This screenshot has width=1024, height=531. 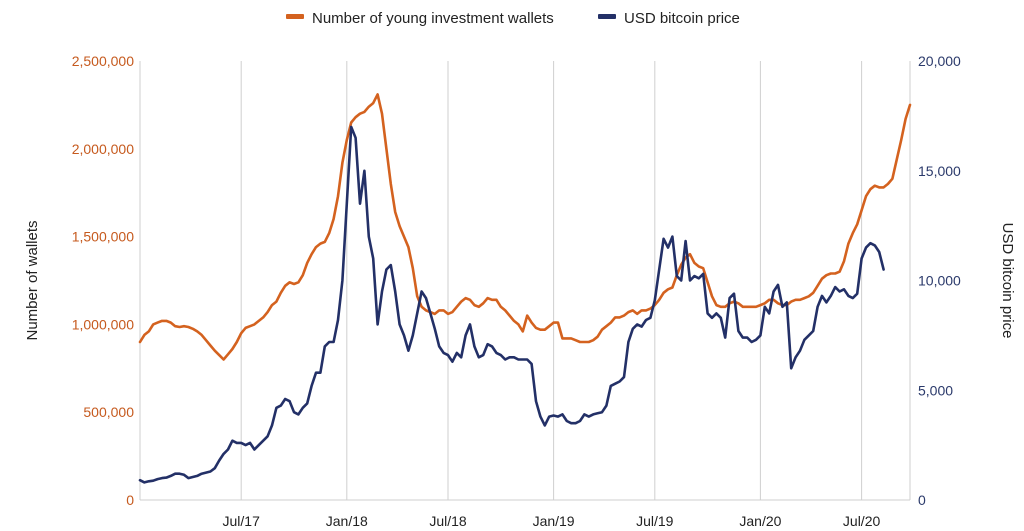 I want to click on right-tick-label: 0, so click(x=922, y=500).